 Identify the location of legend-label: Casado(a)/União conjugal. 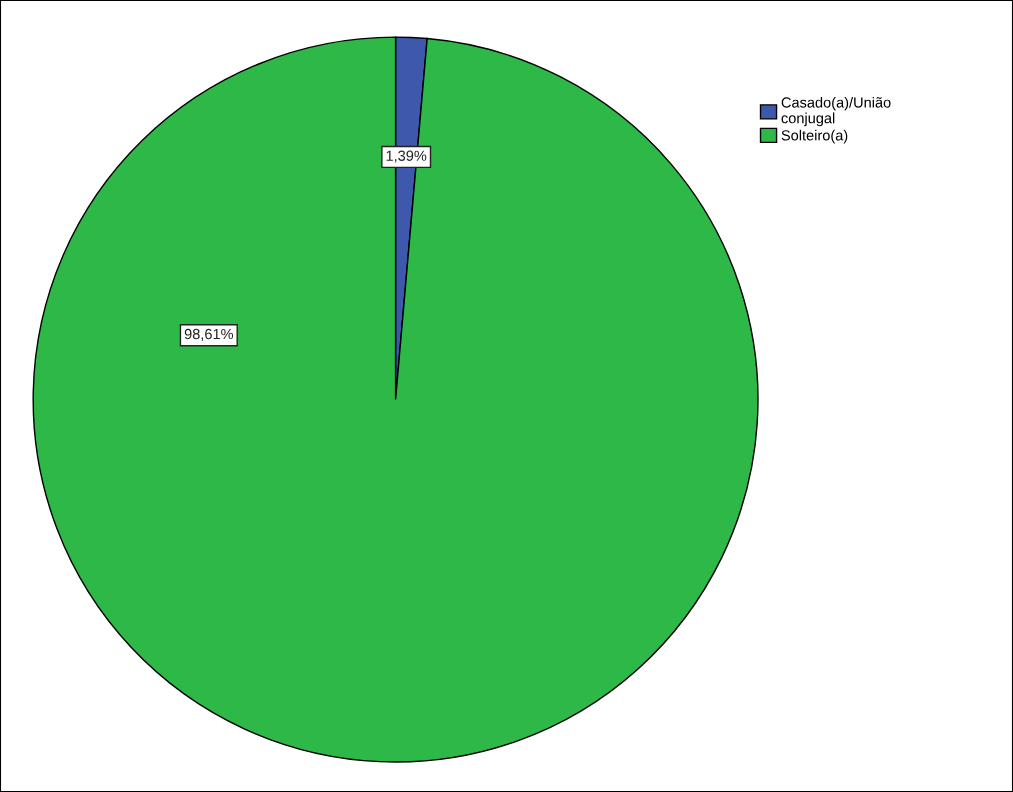
(836, 111).